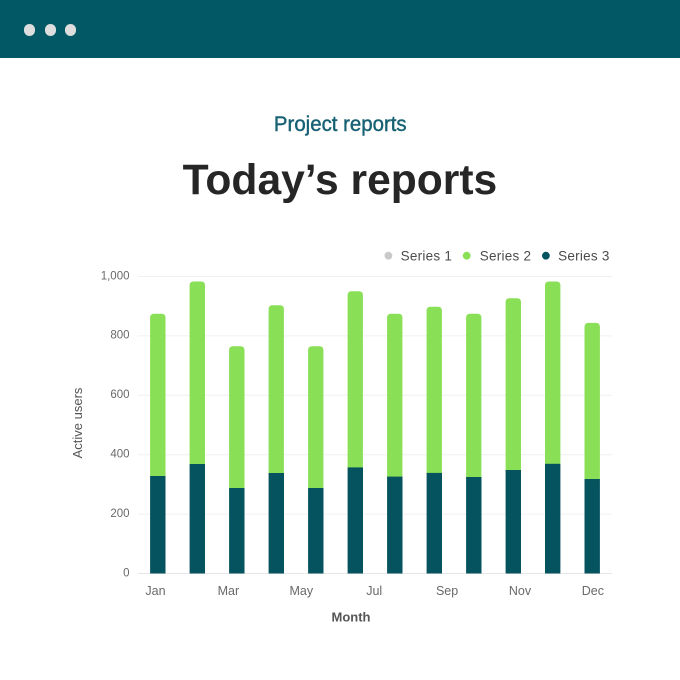 The image size is (680, 680). I want to click on svg-text: Mar, so click(229, 591).